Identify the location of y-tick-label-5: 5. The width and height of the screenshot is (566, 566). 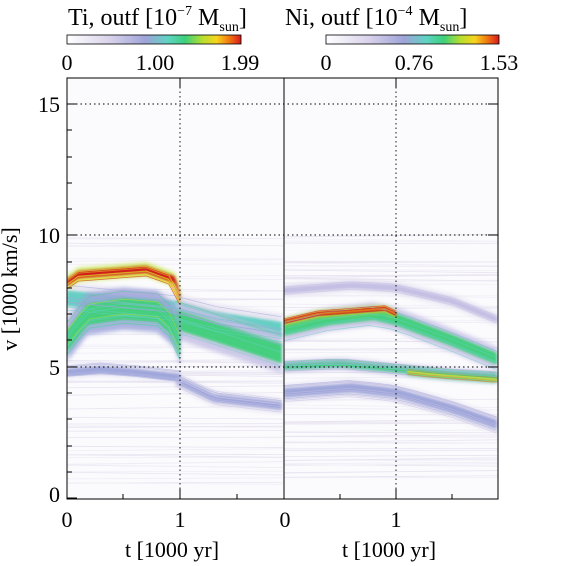
(54, 367).